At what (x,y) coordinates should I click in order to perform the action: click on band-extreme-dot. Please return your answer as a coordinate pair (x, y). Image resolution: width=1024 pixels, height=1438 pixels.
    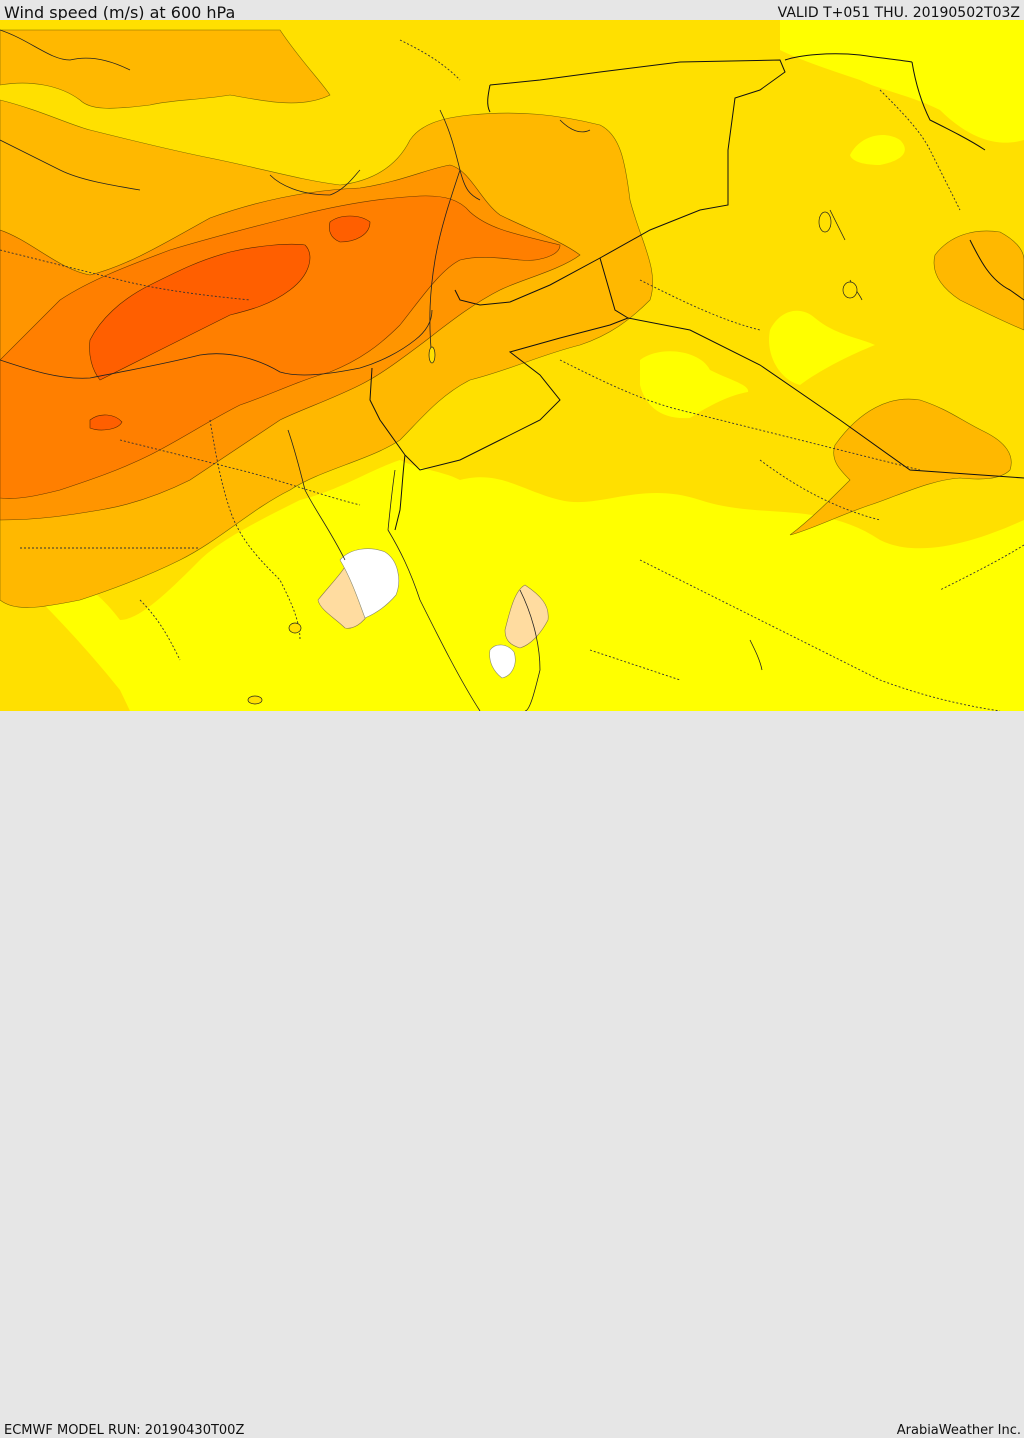
    Looking at the image, I should click on (106, 422).